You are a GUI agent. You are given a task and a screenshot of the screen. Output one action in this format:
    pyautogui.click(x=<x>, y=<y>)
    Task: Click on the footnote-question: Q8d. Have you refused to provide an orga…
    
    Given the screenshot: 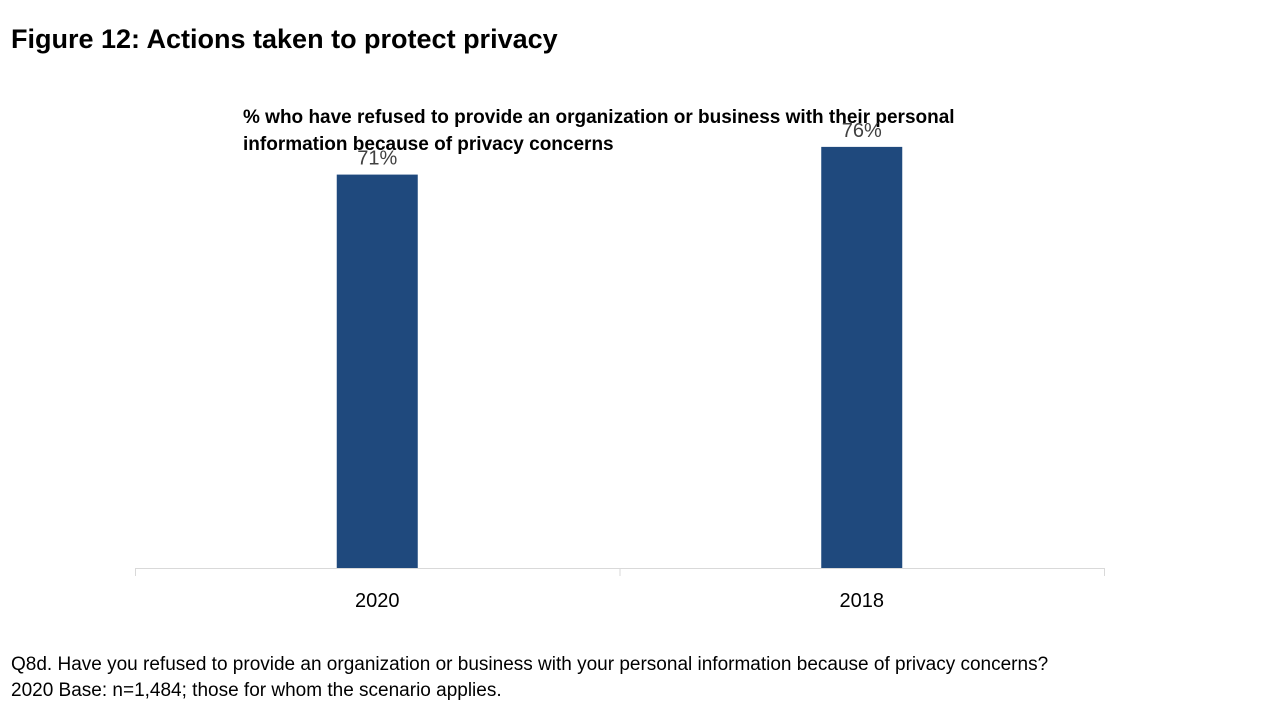 What is the action you would take?
    pyautogui.click(x=530, y=664)
    